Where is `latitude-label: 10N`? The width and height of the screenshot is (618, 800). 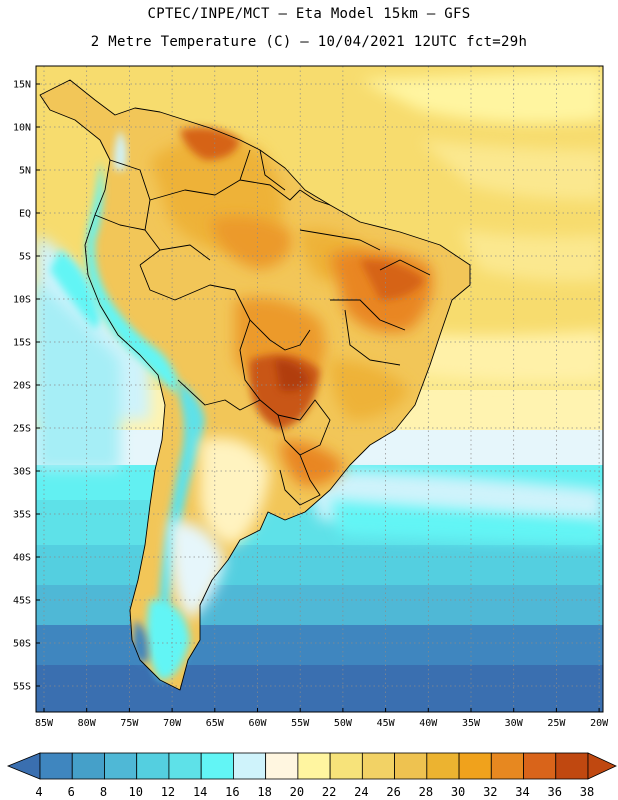
latitude-label: 10N is located at coordinates (22, 128).